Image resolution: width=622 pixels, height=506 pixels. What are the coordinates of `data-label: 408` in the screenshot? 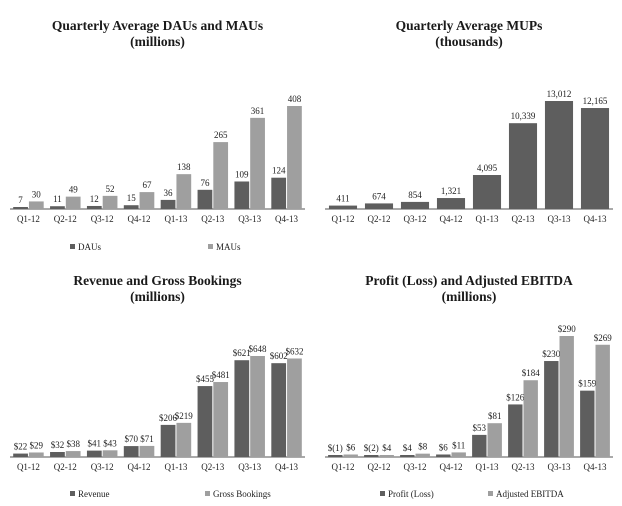 It's located at (295, 99).